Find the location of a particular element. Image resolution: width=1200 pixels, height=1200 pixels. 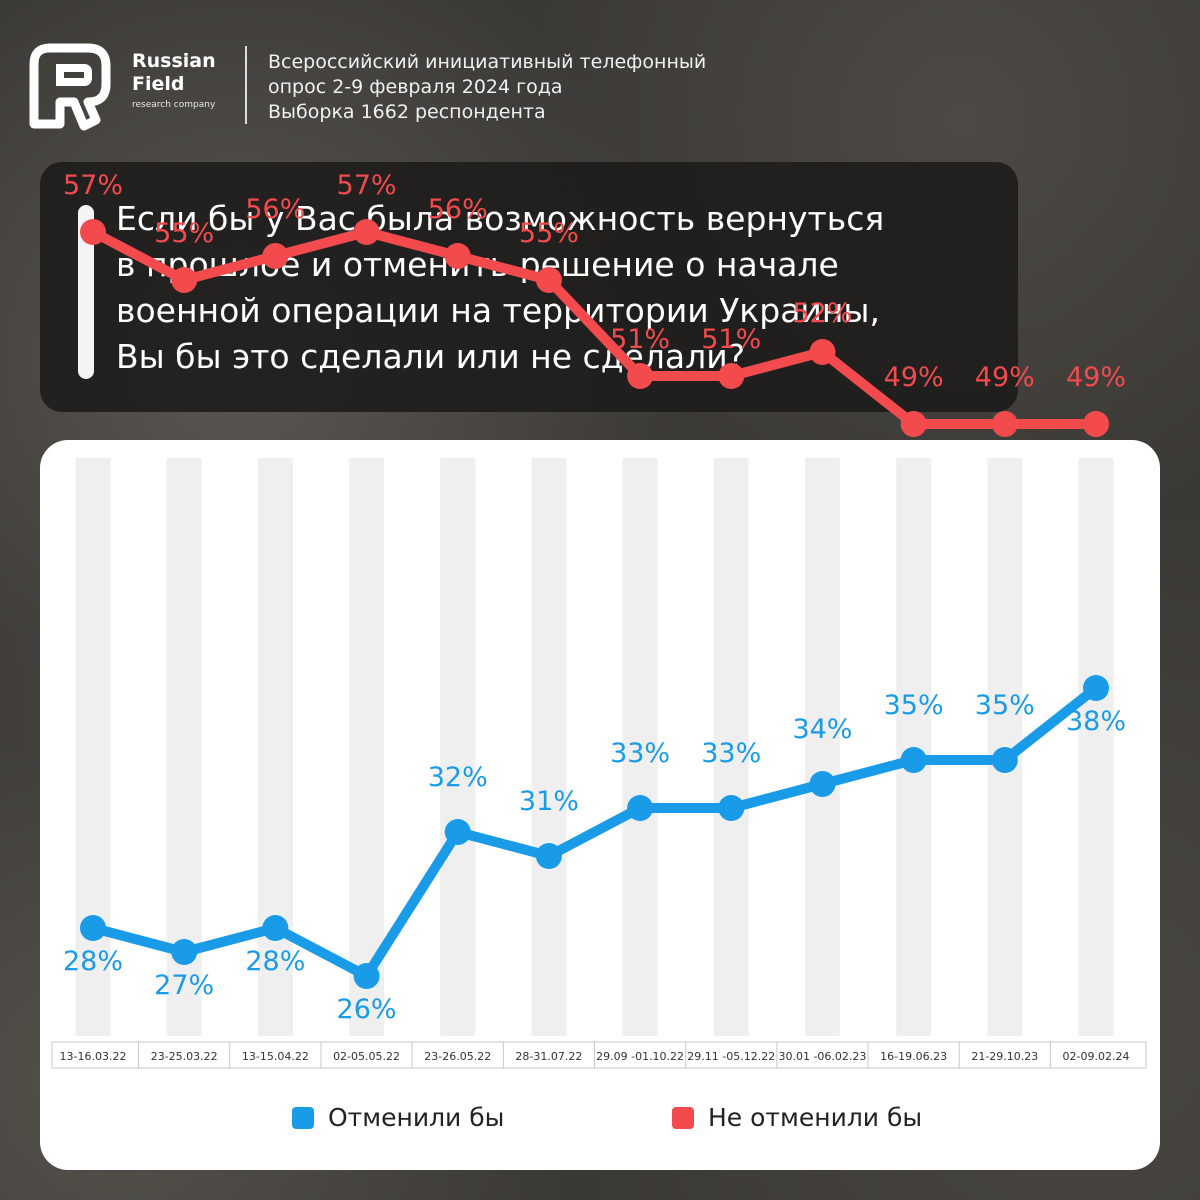

x-tick-label: 21-29.10.23 is located at coordinates (1004, 1056).